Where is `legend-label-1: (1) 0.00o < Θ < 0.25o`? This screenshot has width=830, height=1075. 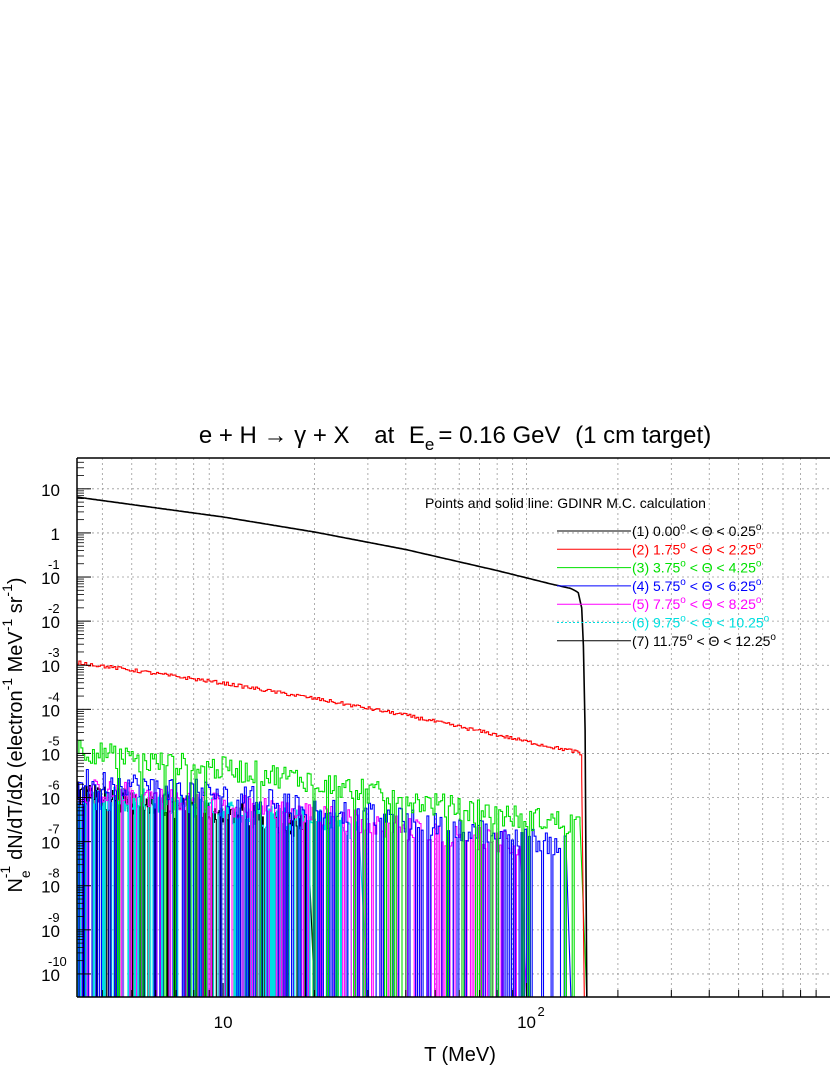
legend-label-1: (1) 0.00o < Θ < 0.25o is located at coordinates (697, 530).